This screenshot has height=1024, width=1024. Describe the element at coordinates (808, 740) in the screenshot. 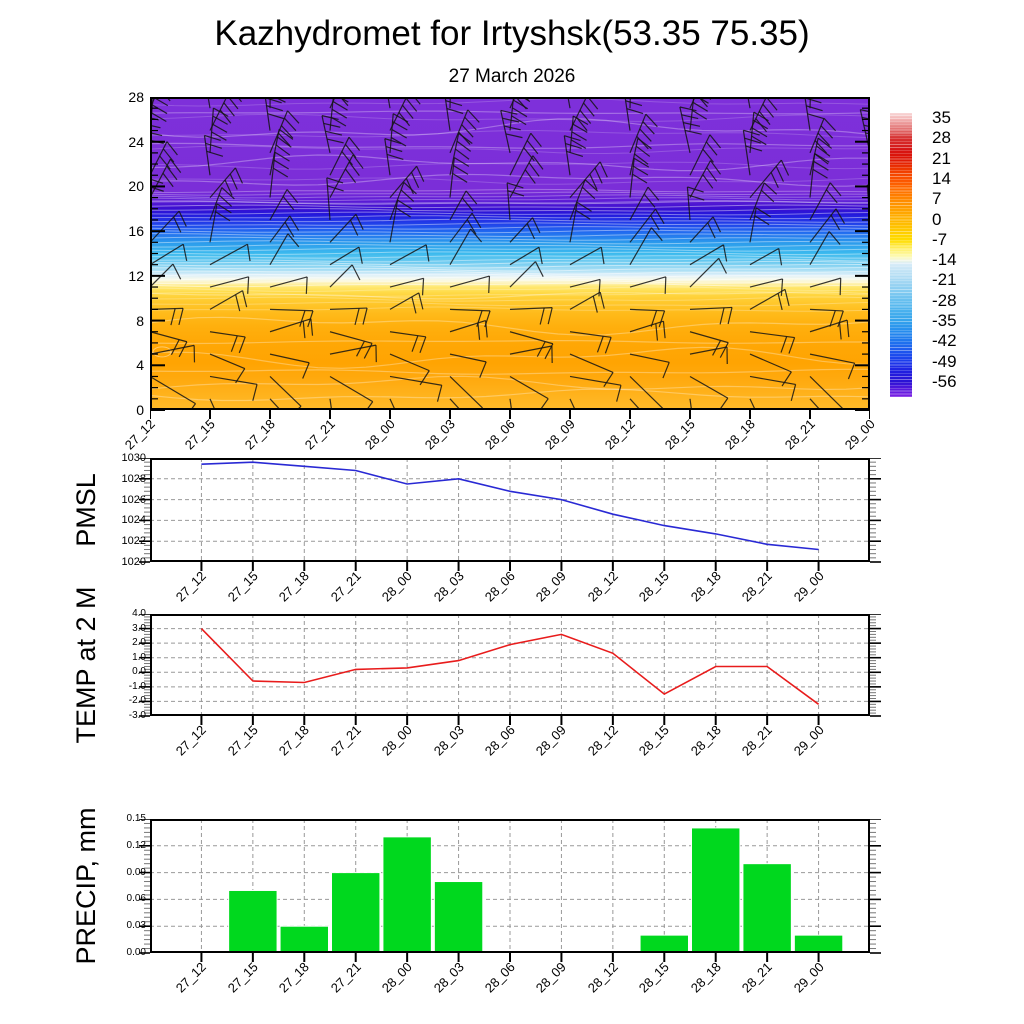

I see `temp-x-tick-label: 29_00` at that location.